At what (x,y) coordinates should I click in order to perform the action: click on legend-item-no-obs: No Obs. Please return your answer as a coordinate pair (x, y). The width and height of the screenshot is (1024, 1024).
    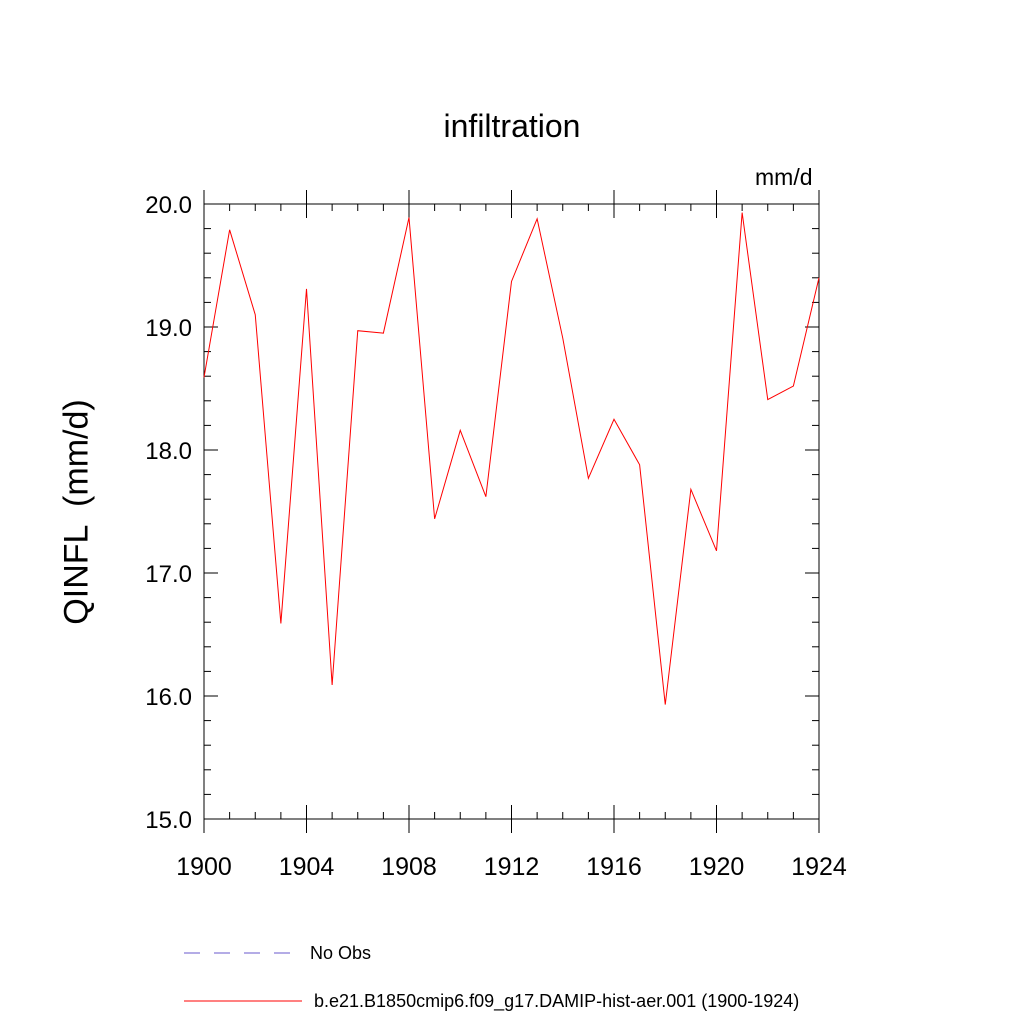
    Looking at the image, I should click on (277, 953).